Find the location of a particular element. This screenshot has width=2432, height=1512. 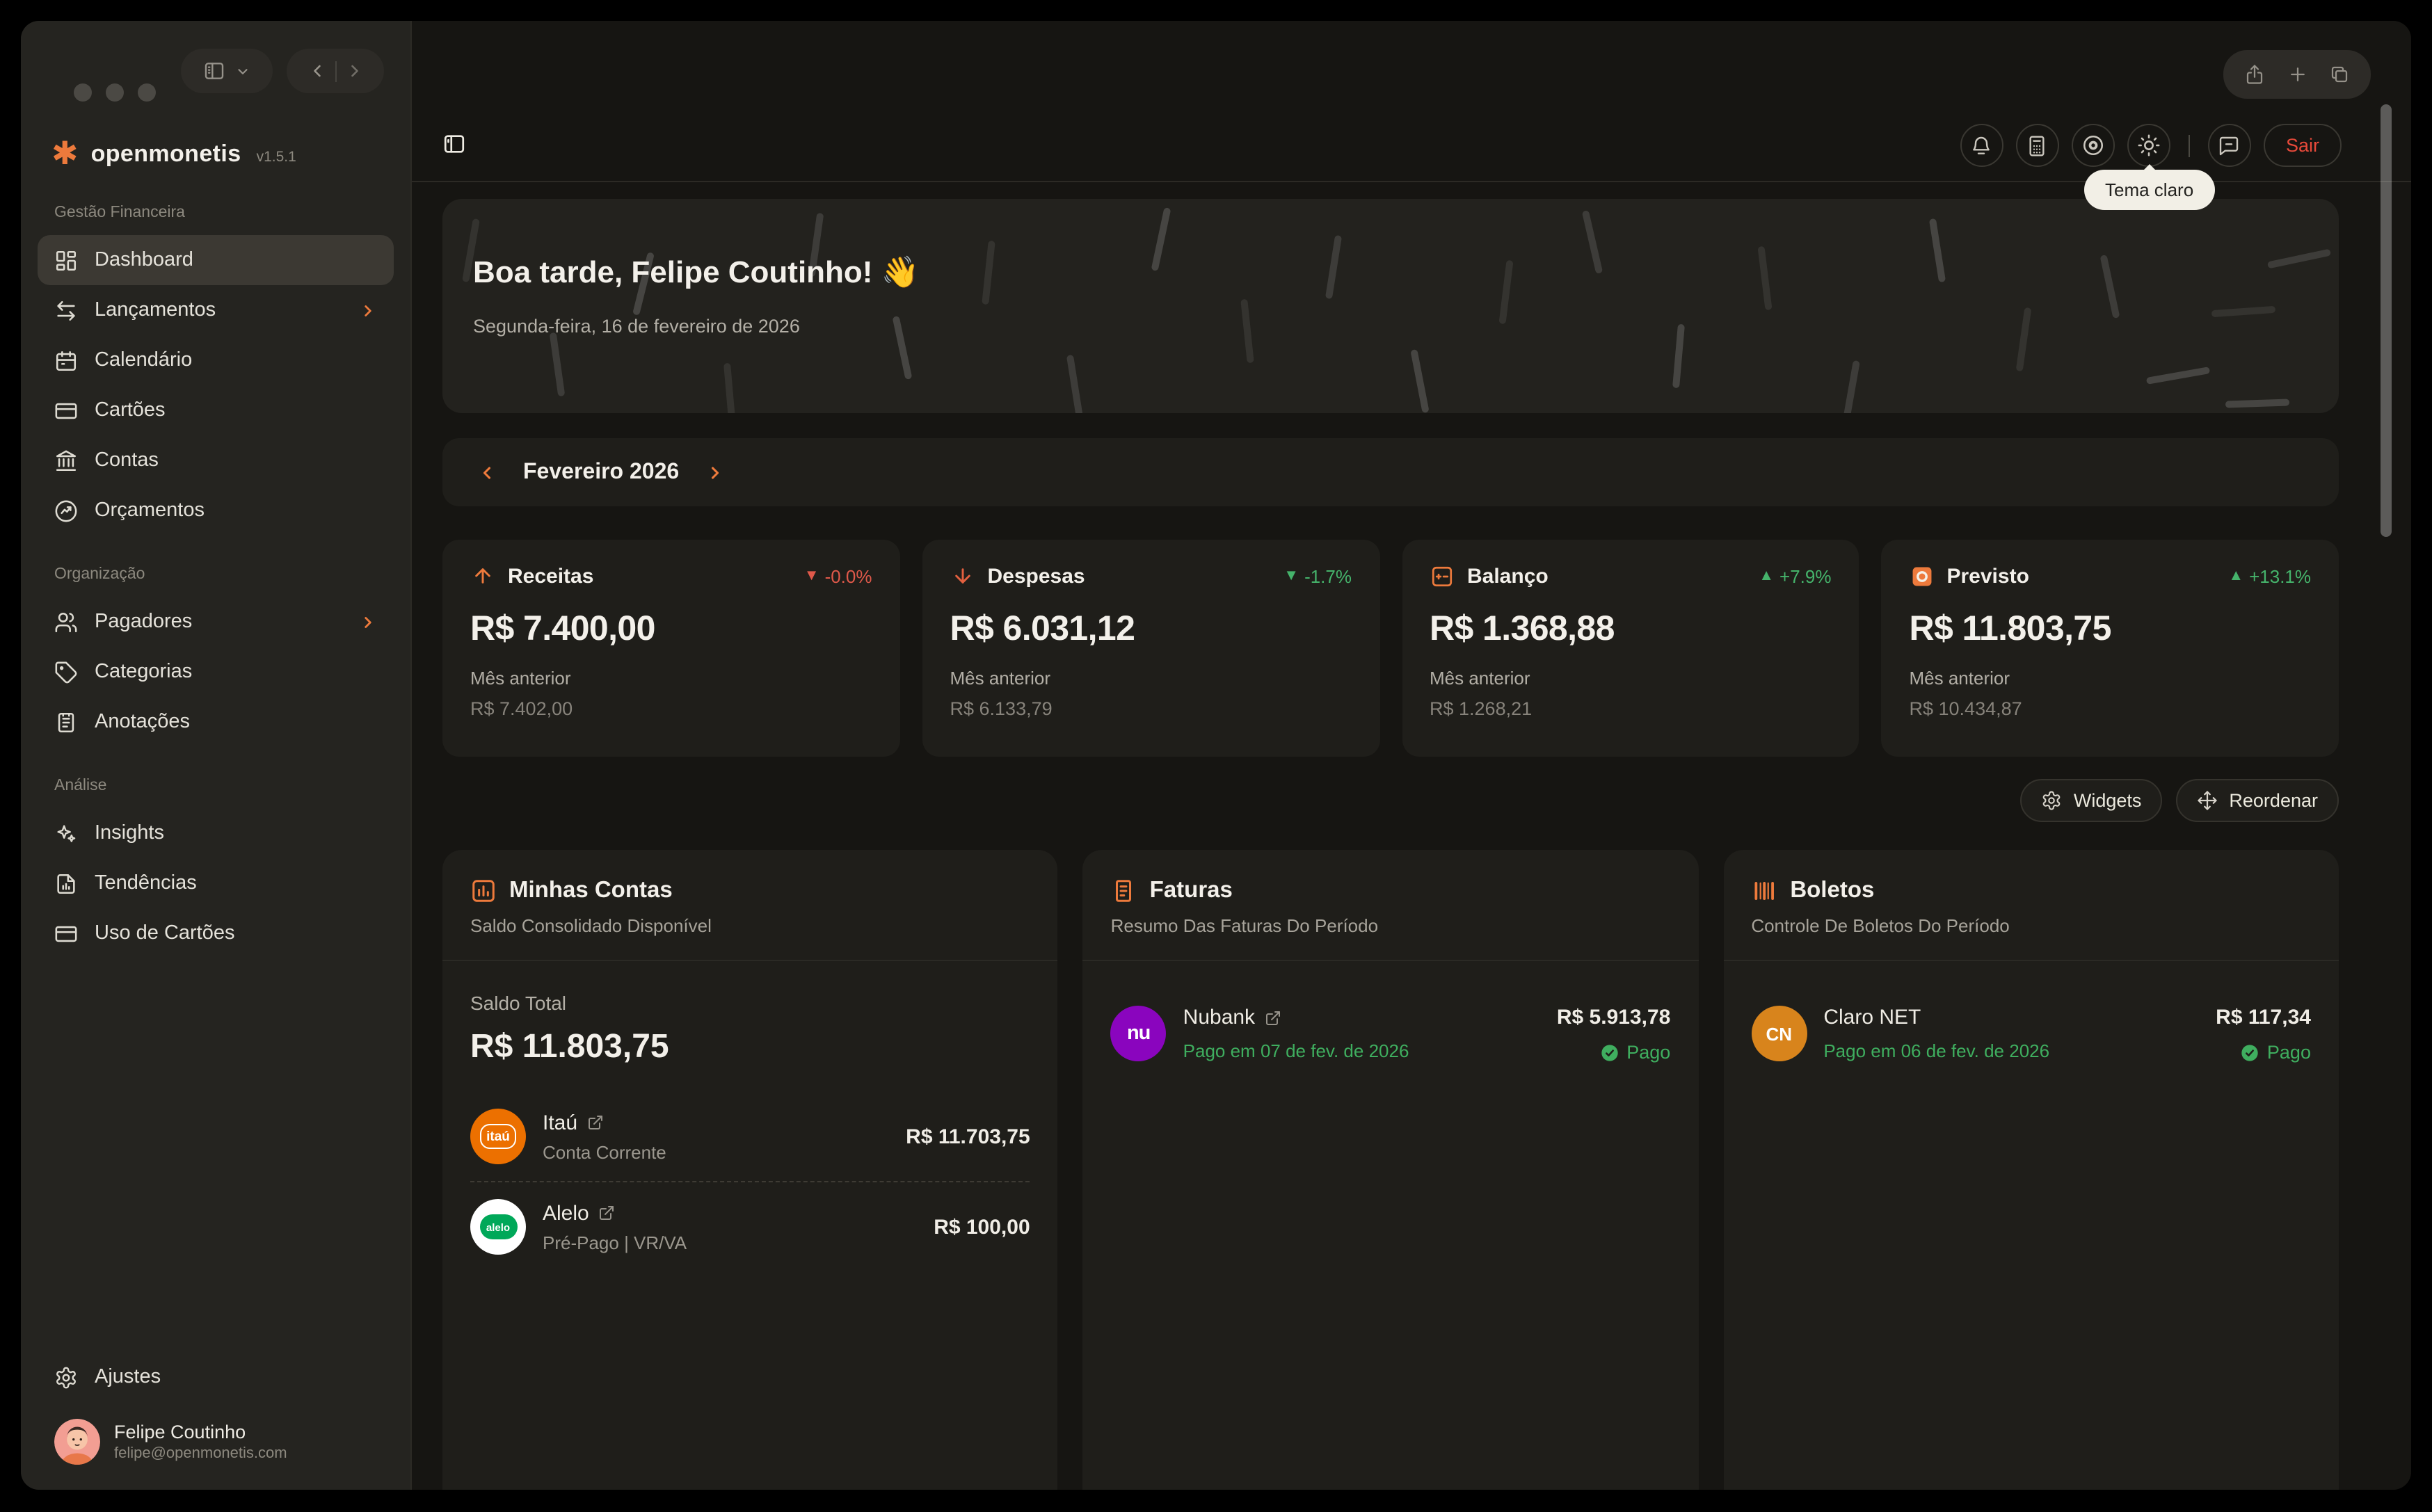

check-circle-icon is located at coordinates (1609, 1052).